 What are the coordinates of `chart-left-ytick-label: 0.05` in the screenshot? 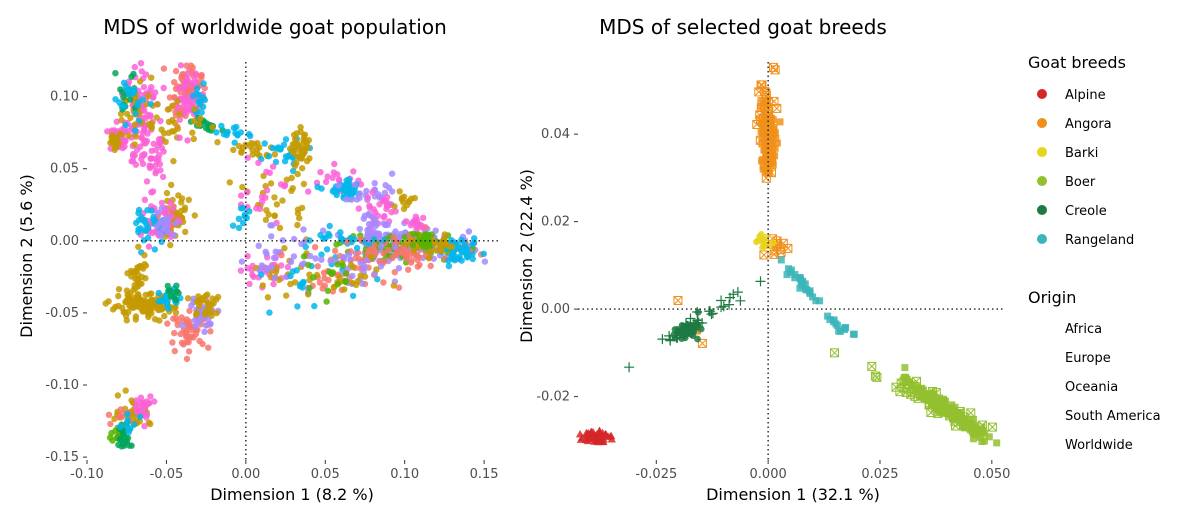 It's located at (64, 169).